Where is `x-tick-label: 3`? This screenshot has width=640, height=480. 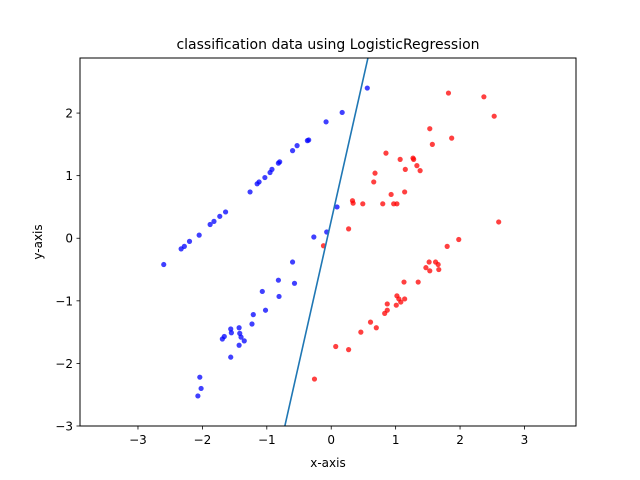 x-tick-label: 3 is located at coordinates (525, 440).